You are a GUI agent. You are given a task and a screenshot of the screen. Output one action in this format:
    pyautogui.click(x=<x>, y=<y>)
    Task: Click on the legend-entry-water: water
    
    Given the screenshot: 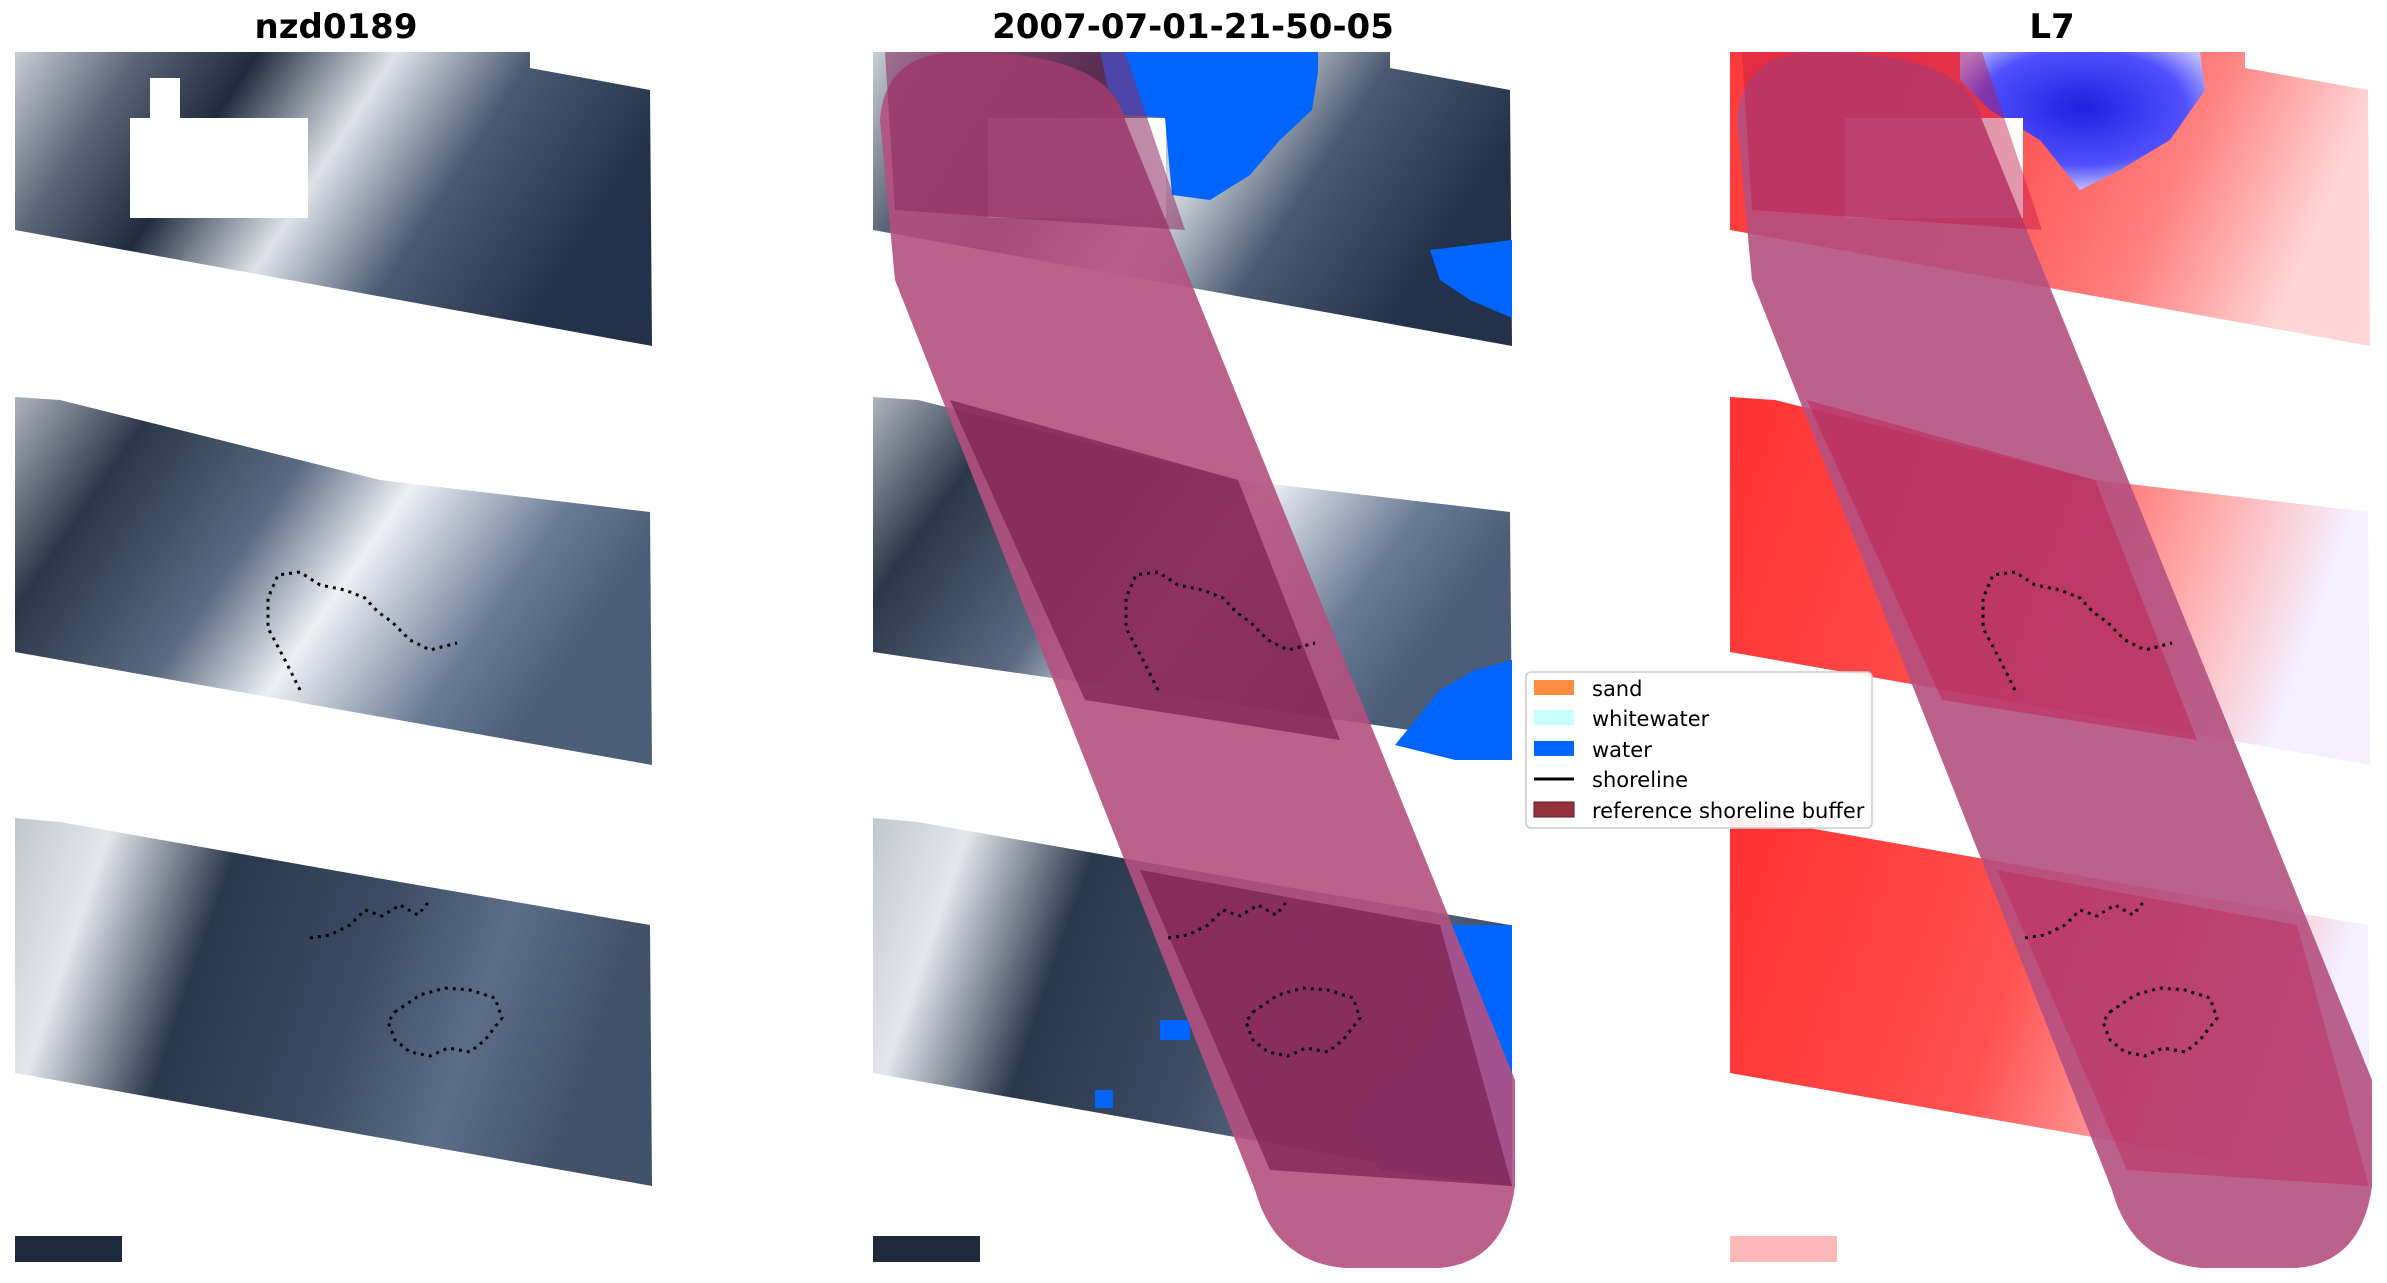 What is the action you would take?
    pyautogui.click(x=1593, y=750)
    